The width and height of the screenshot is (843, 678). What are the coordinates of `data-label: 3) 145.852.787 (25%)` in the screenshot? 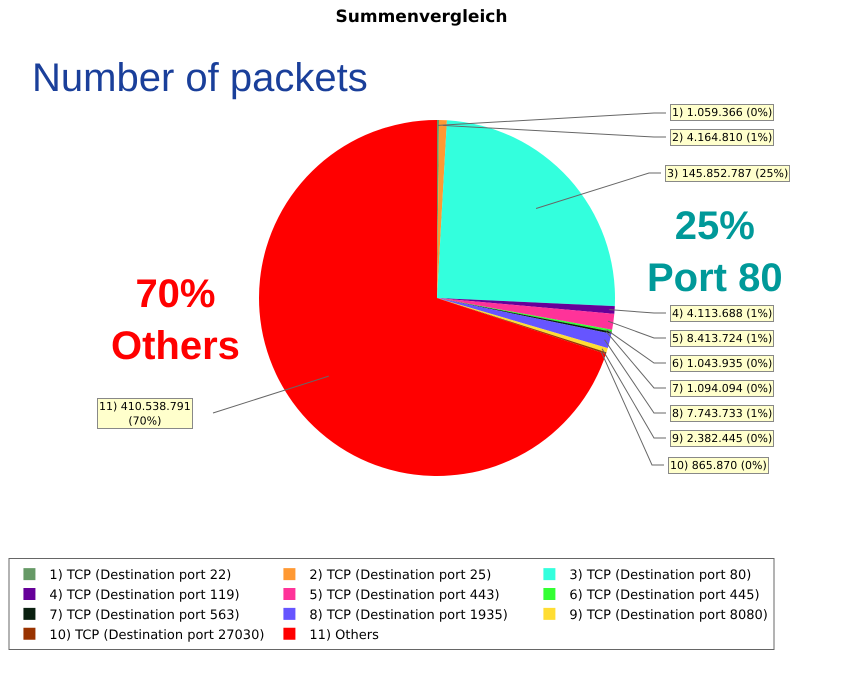 It's located at (727, 173).